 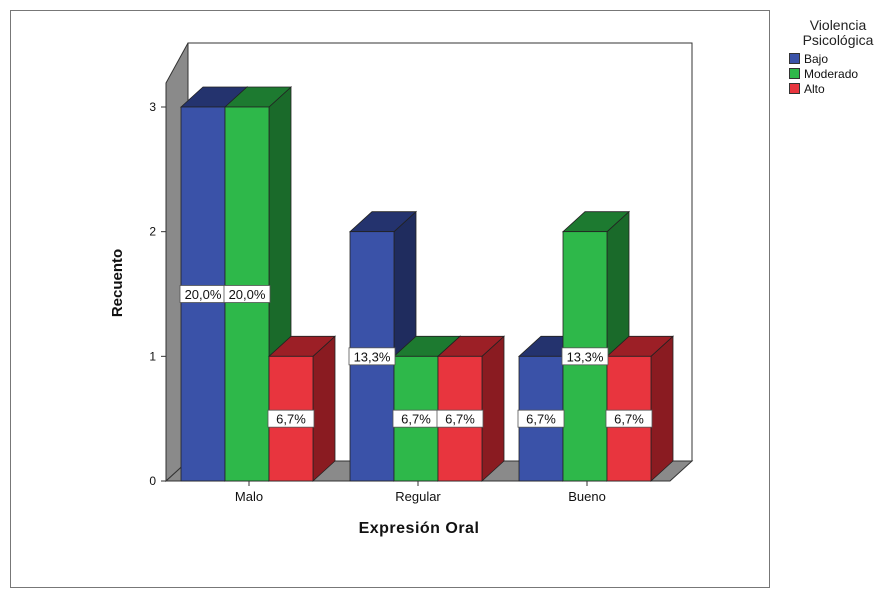 I want to click on data-label-regular-moderado: 6,7%, so click(x=416, y=418).